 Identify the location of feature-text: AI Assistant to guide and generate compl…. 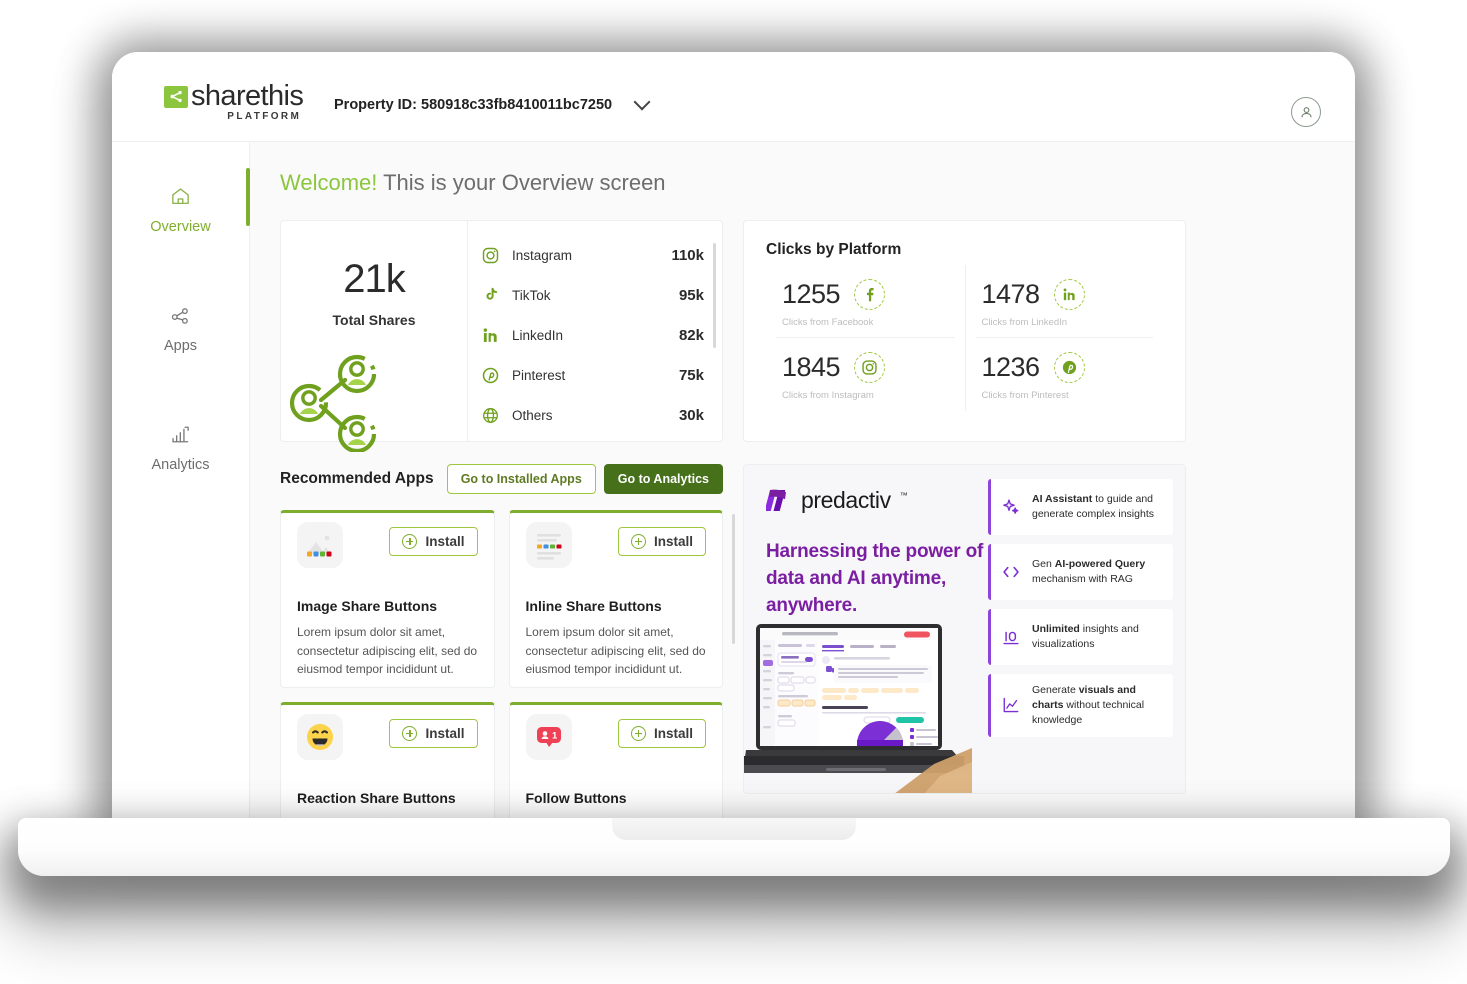
(1097, 507).